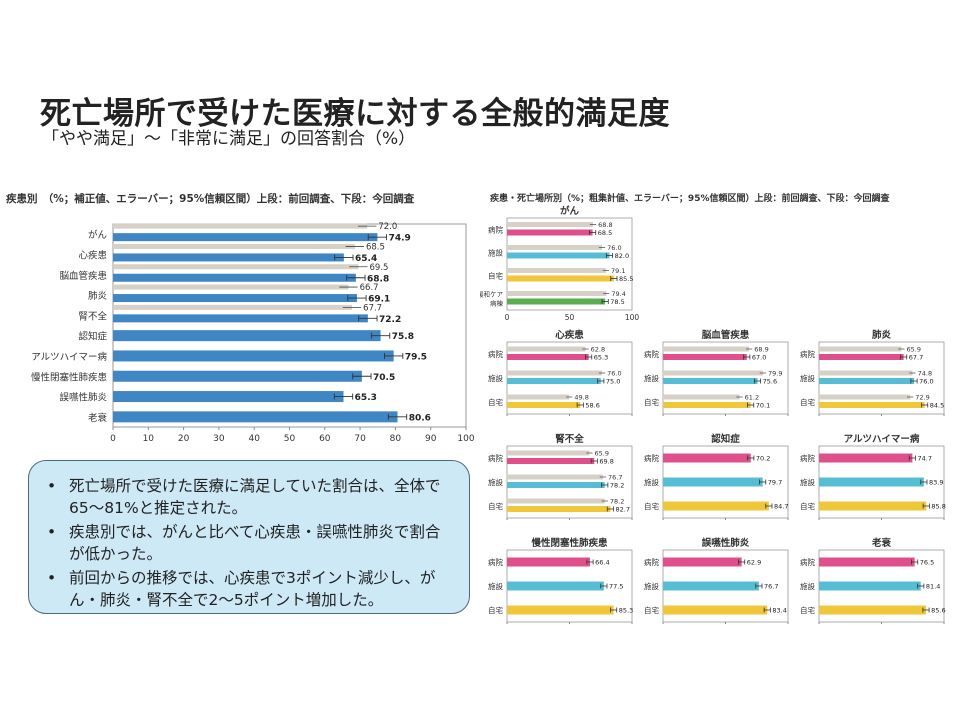 Image resolution: width=960 pixels, height=720 pixels. Describe the element at coordinates (416, 357) in the screenshot. I see `current-value-label: 79.5` at that location.